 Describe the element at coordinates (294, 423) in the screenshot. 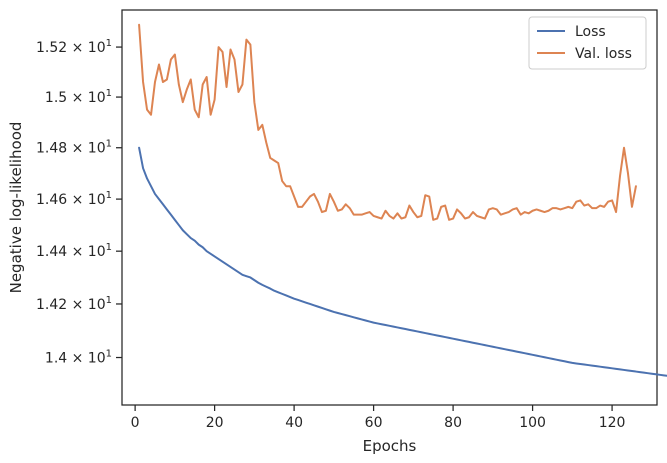

I see `x-tick-label: 40` at that location.